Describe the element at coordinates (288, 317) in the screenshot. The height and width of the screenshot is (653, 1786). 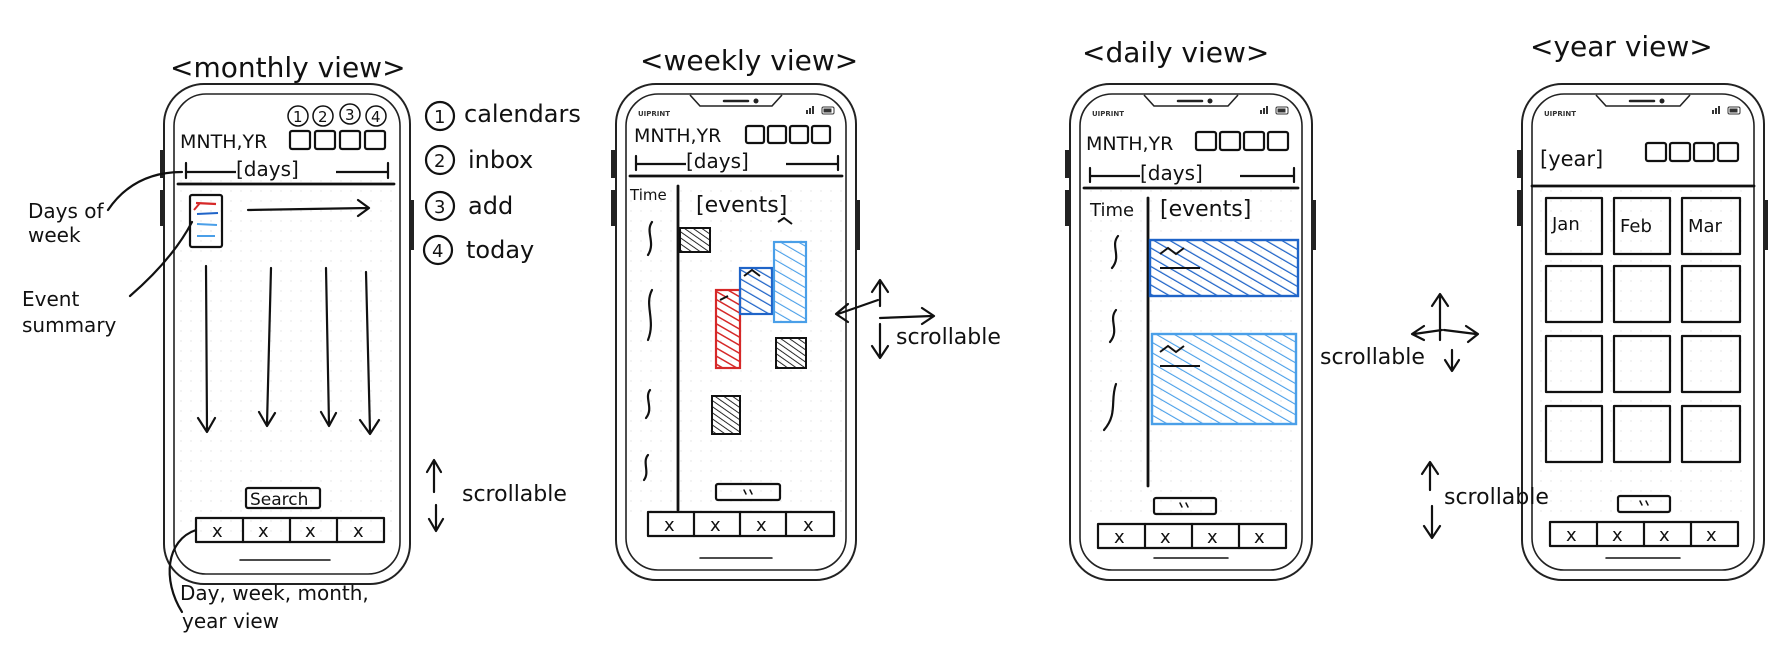
I see `scroll-arrows` at that location.